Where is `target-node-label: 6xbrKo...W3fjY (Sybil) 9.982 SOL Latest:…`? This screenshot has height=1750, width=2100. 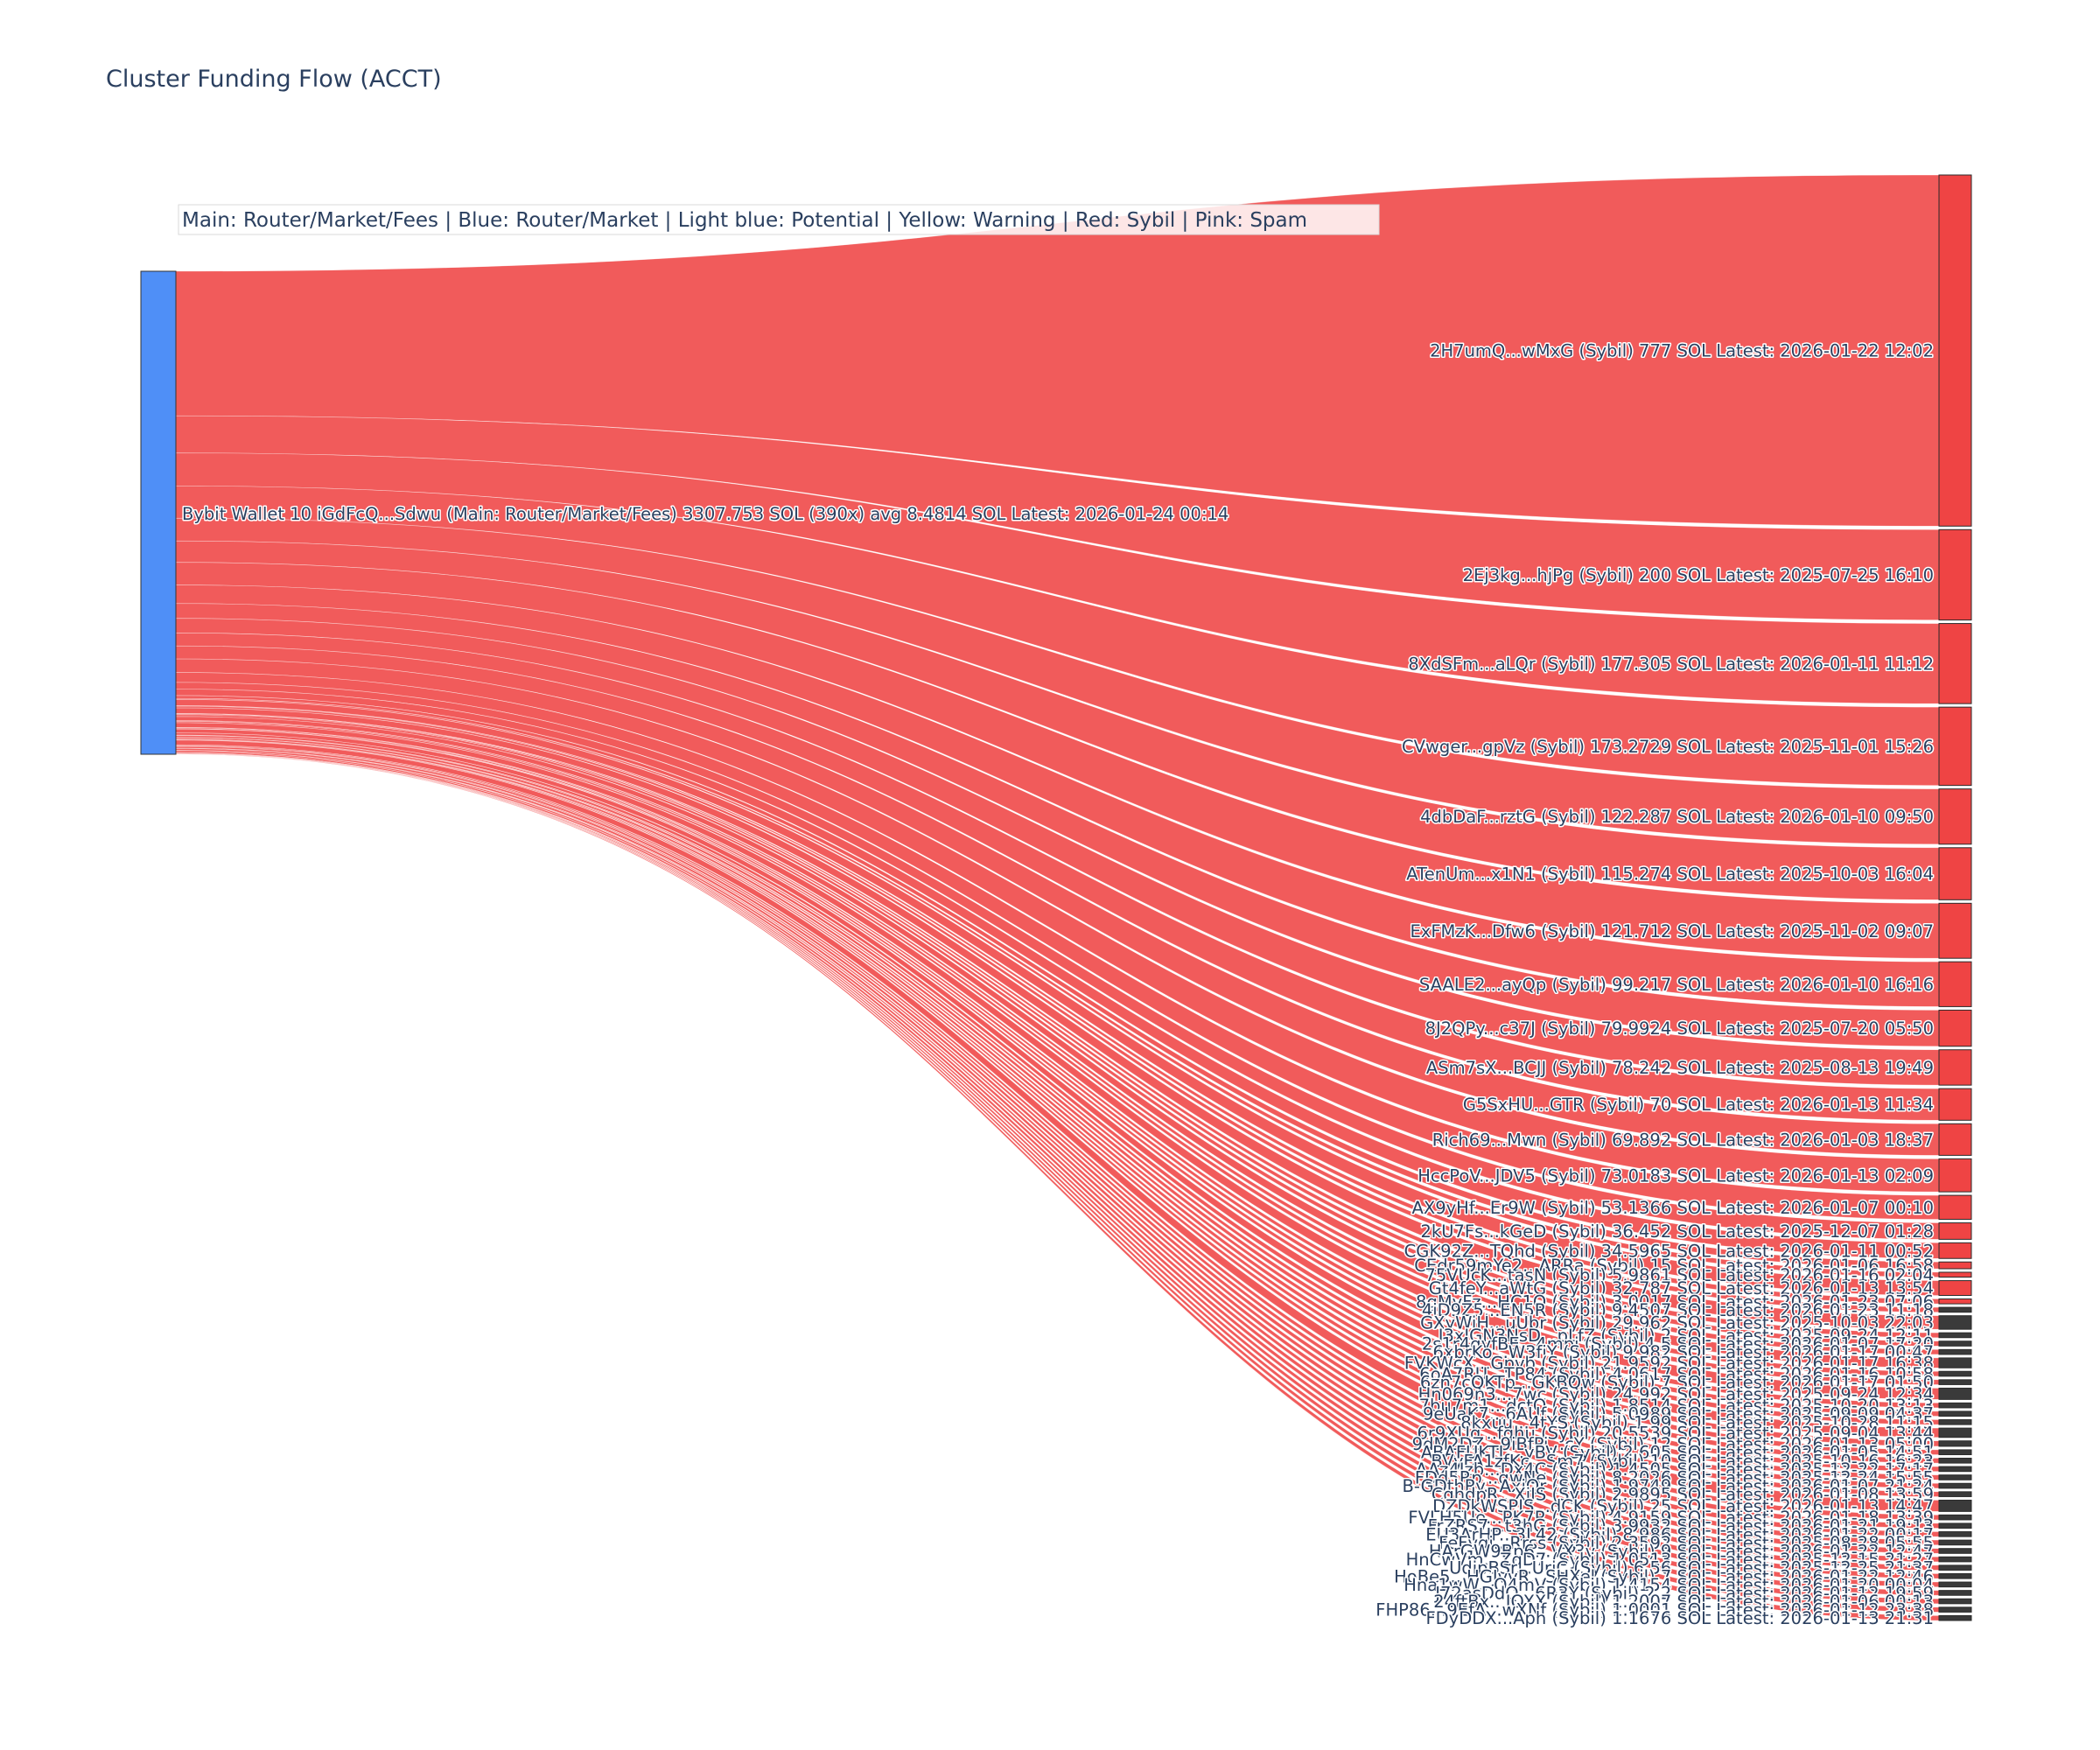 target-node-label: 6xbrKo...W3fjY (Sybil) 9.982 SOL Latest:… is located at coordinates (1683, 1352).